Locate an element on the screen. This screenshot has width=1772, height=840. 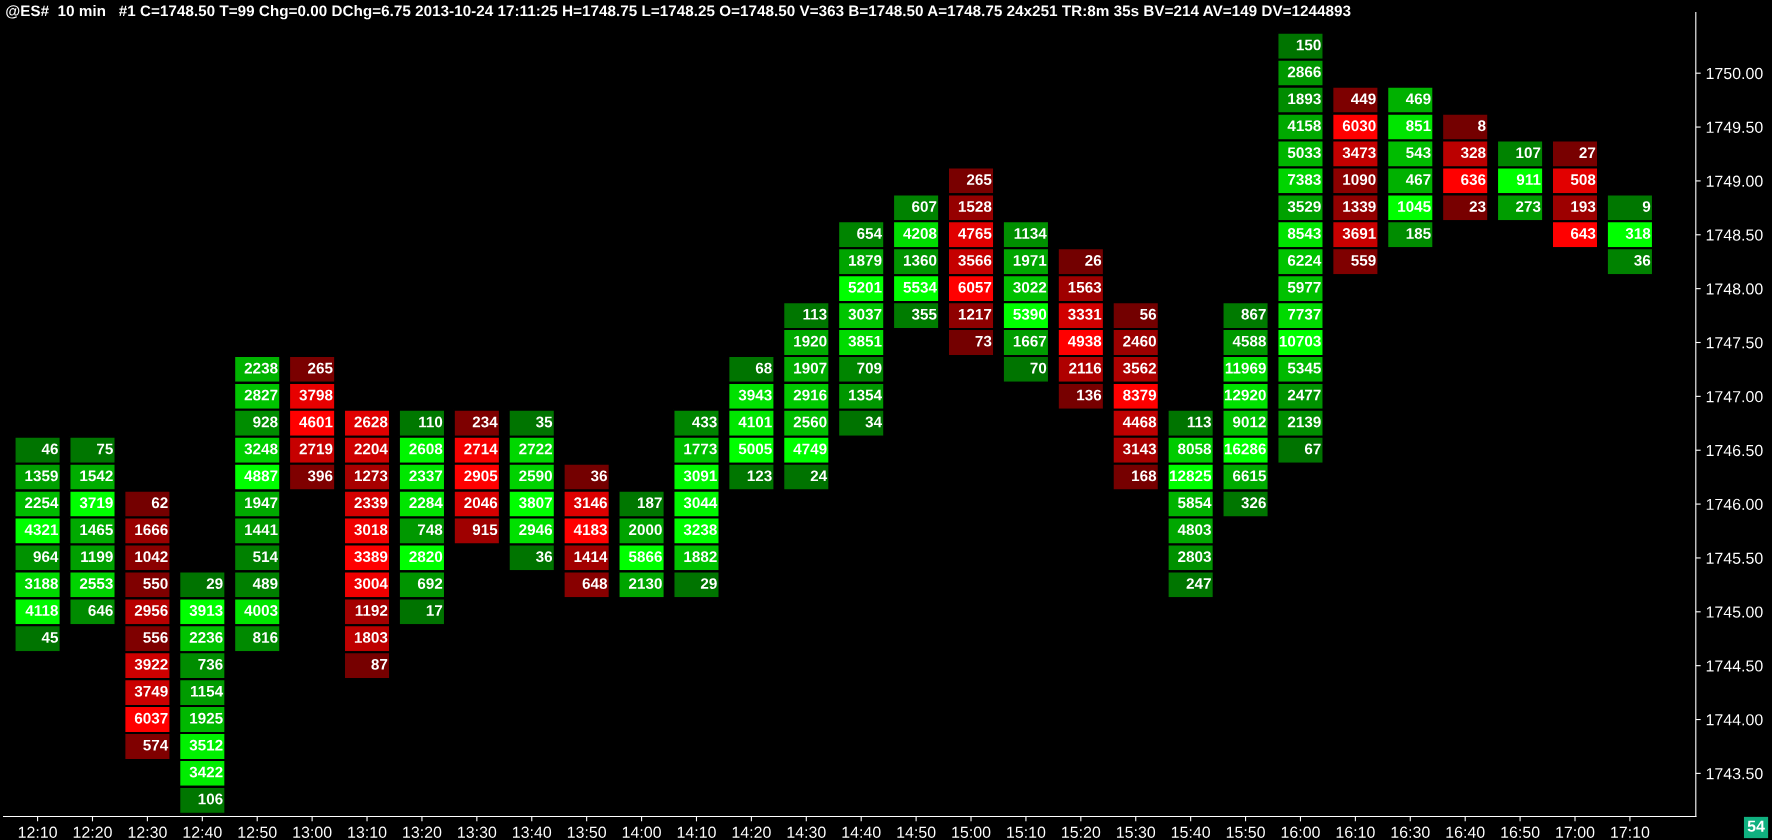
data-label: 9 is located at coordinates (1646, 206).